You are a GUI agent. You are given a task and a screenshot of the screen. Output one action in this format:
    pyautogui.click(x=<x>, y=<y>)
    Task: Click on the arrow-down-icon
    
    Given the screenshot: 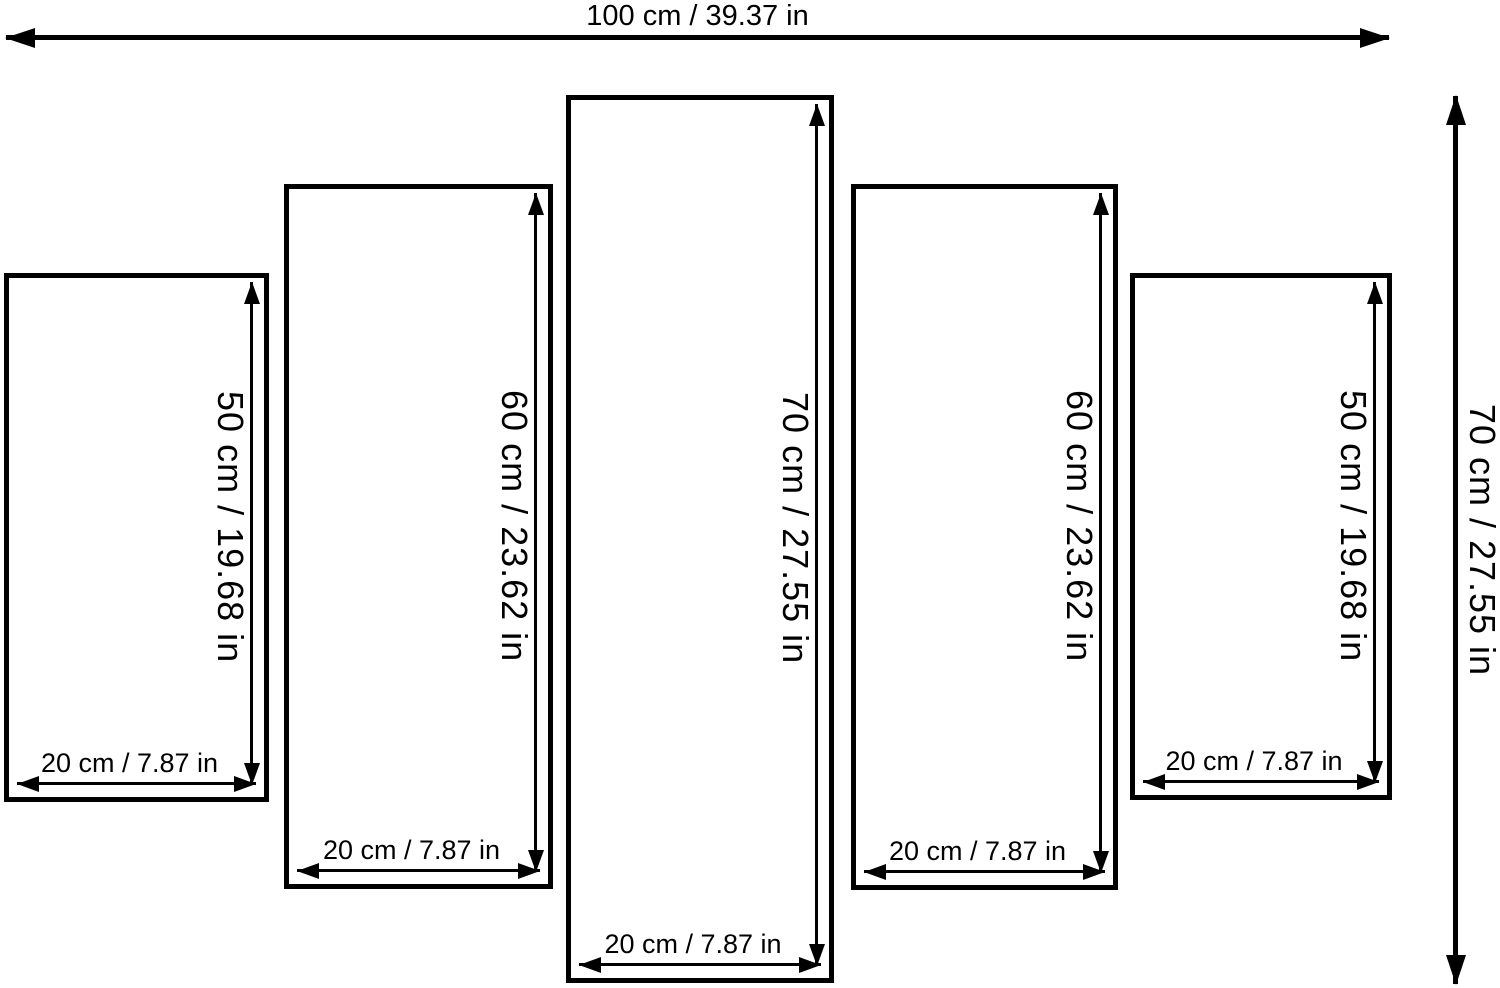 What is the action you would take?
    pyautogui.click(x=1455, y=970)
    